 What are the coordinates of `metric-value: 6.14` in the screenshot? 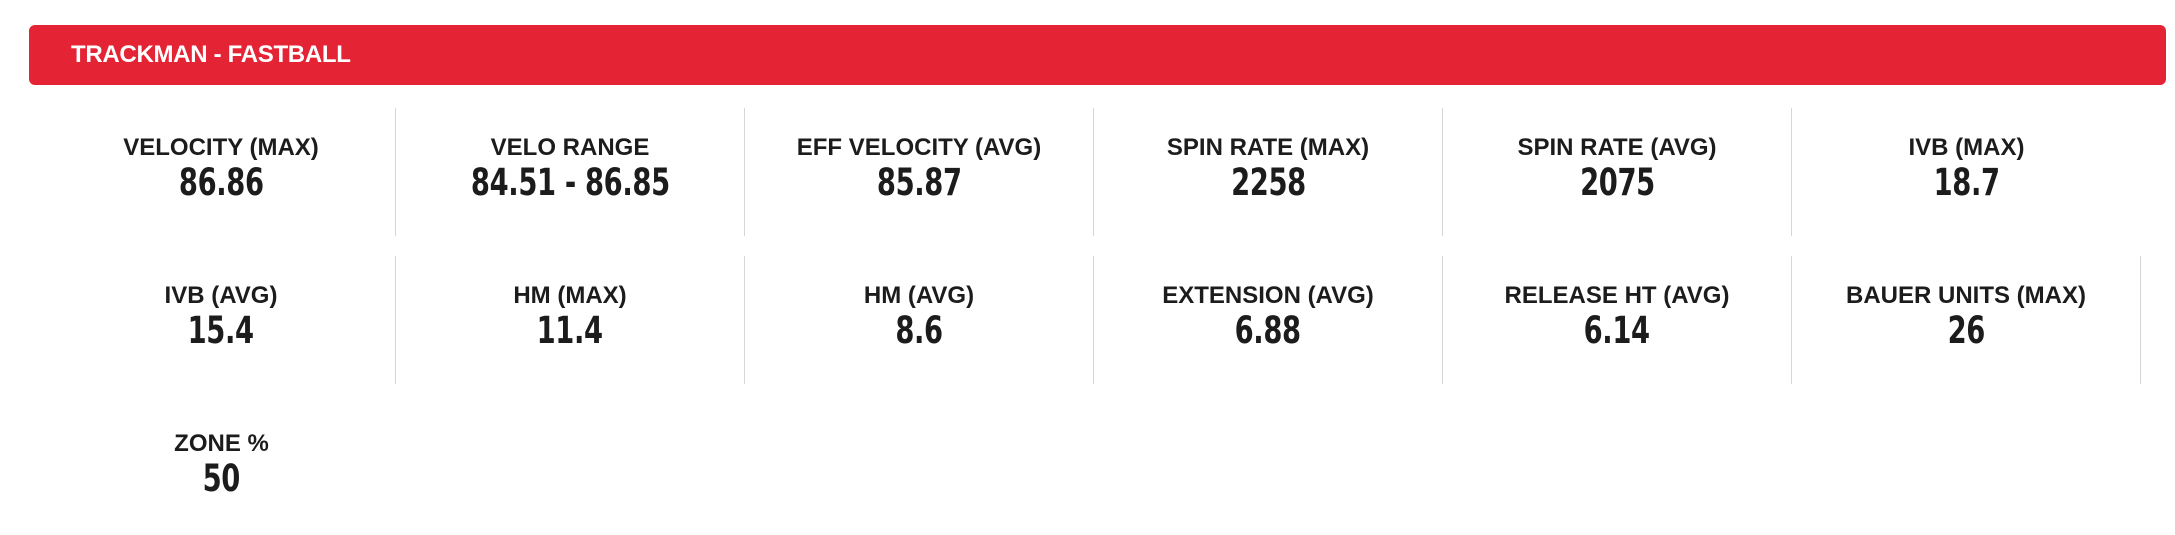 It's located at (1617, 330).